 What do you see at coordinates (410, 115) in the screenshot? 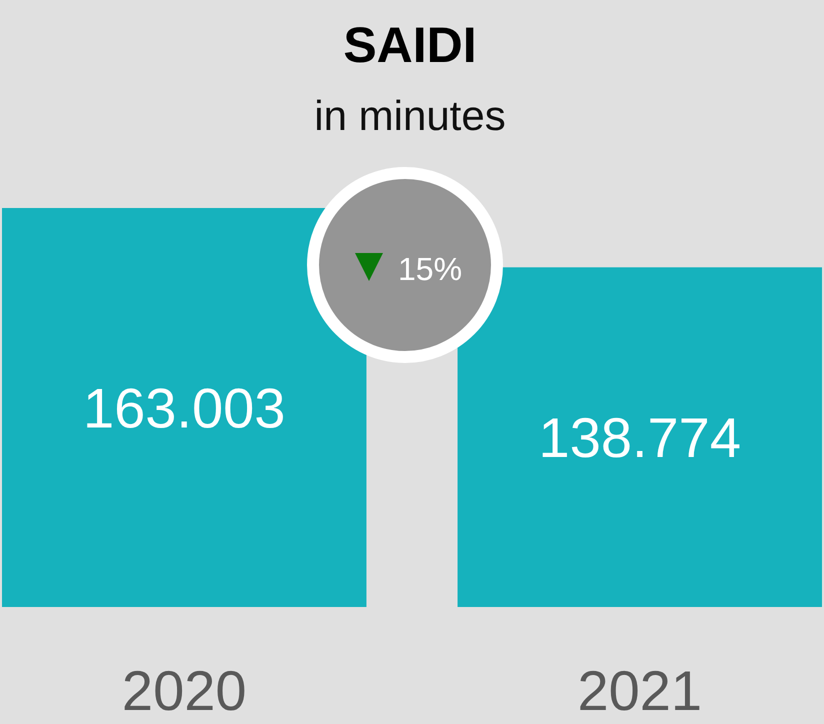
I see `chart-subtitle: in minutes` at bounding box center [410, 115].